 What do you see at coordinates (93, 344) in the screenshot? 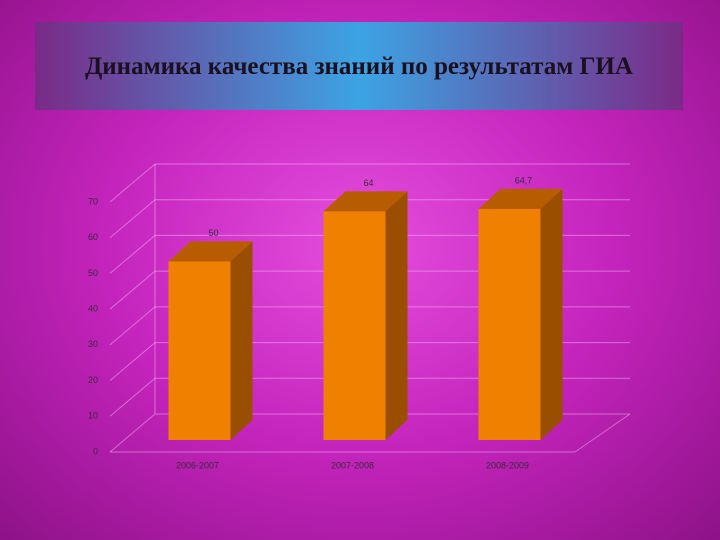
I see `y-tick-label: 30` at bounding box center [93, 344].